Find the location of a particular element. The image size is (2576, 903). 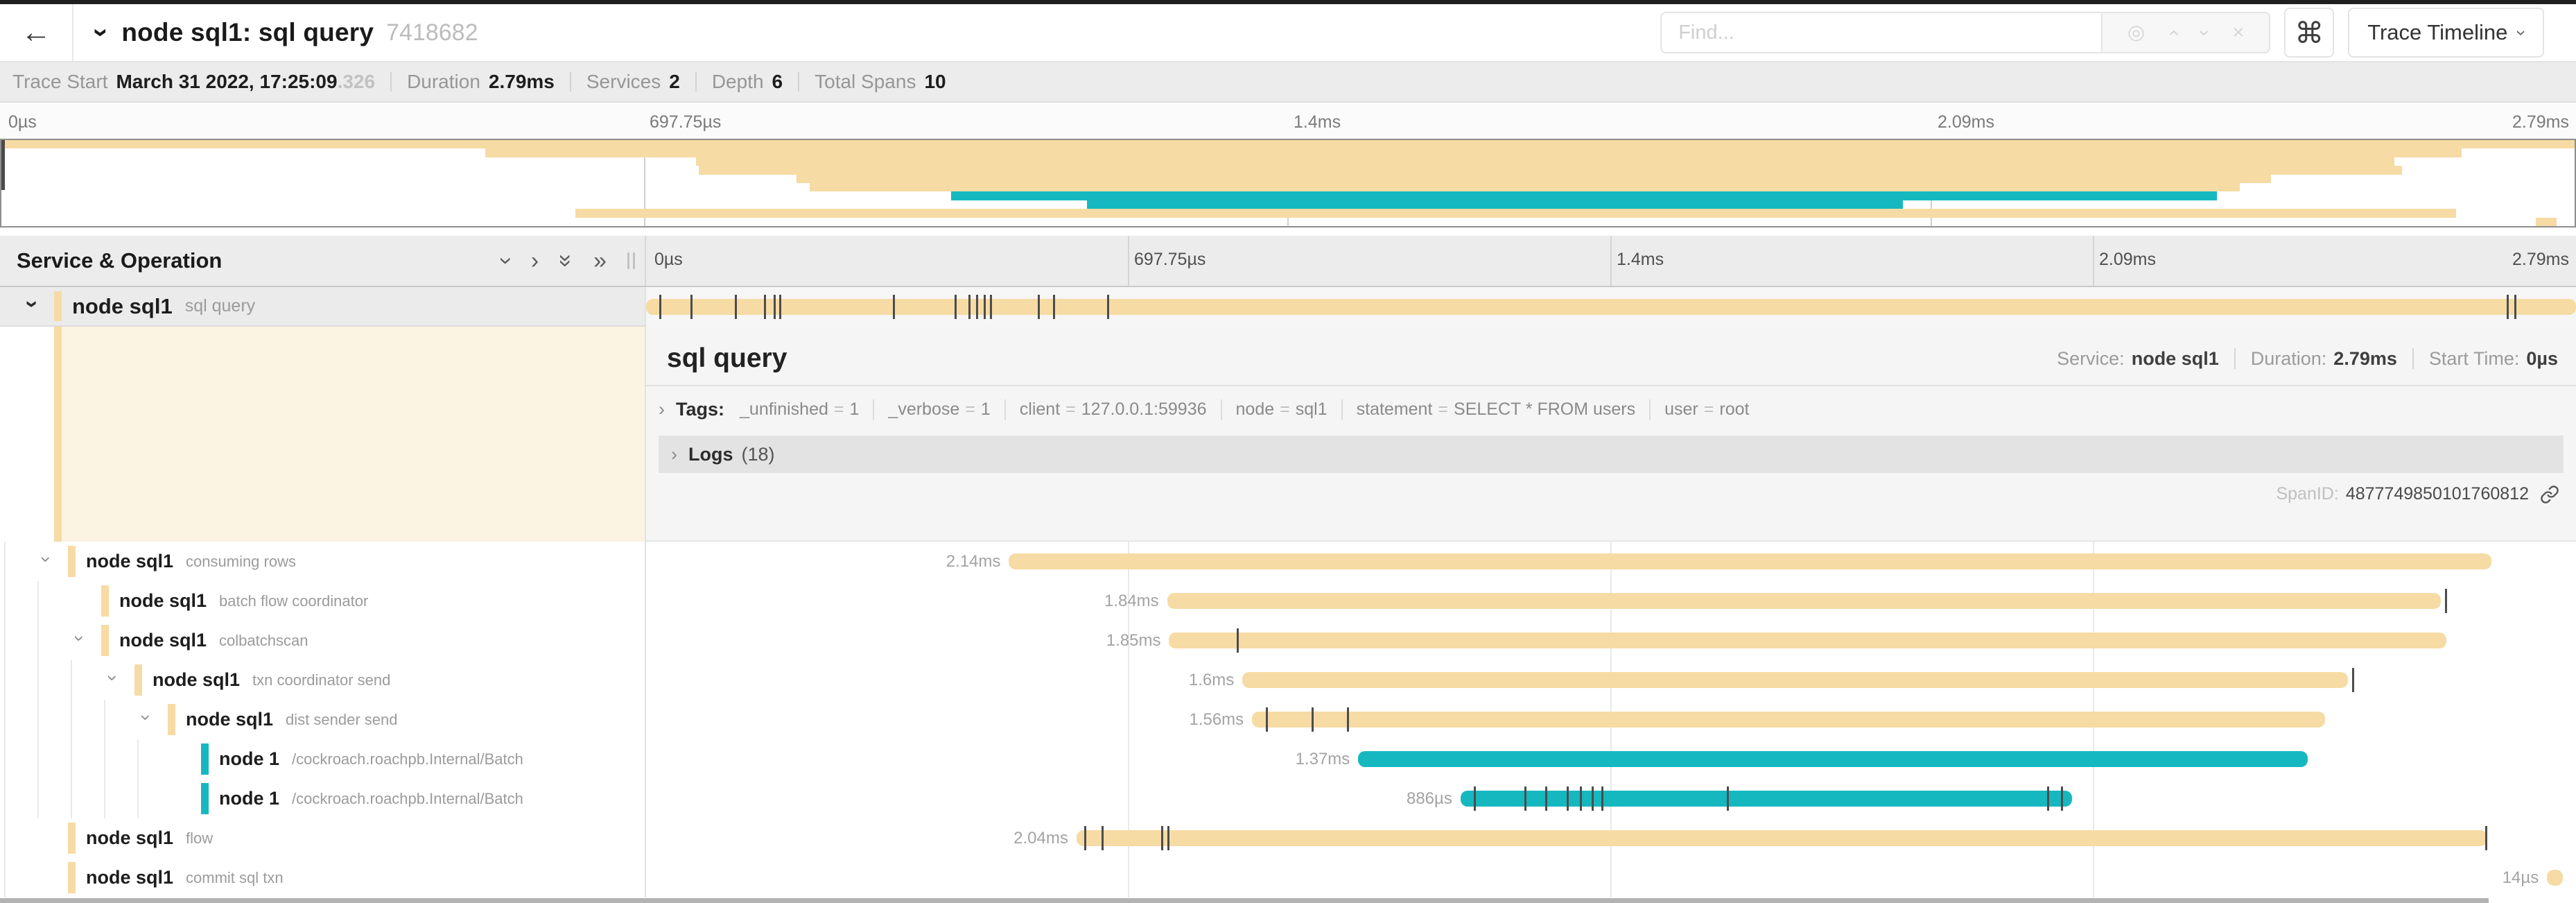

find-input is located at coordinates (1881, 32).